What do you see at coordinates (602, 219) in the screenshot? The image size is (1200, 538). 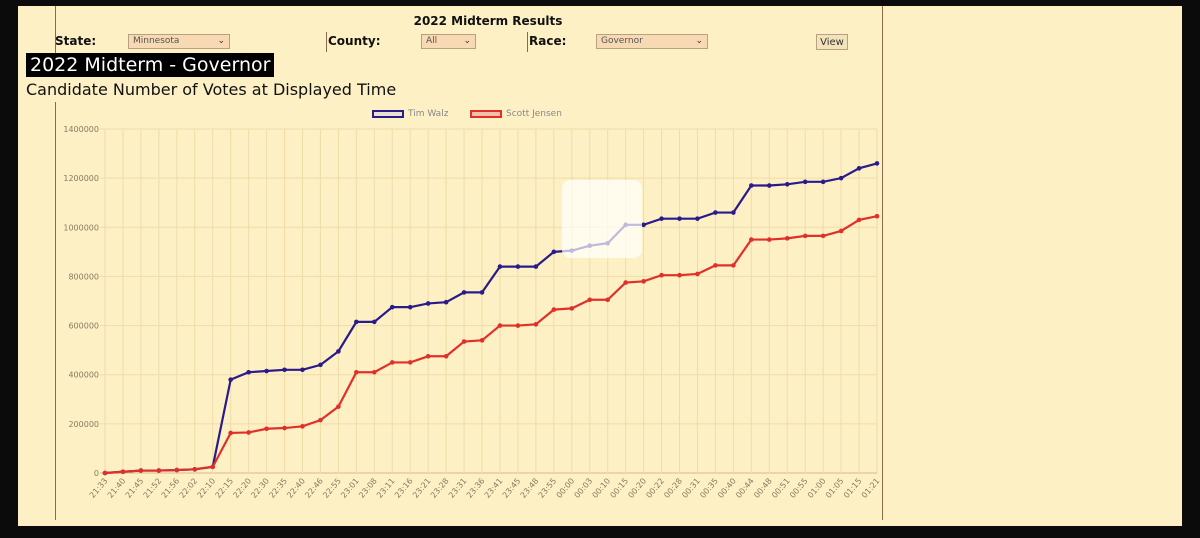 I see `hover-highlight` at bounding box center [602, 219].